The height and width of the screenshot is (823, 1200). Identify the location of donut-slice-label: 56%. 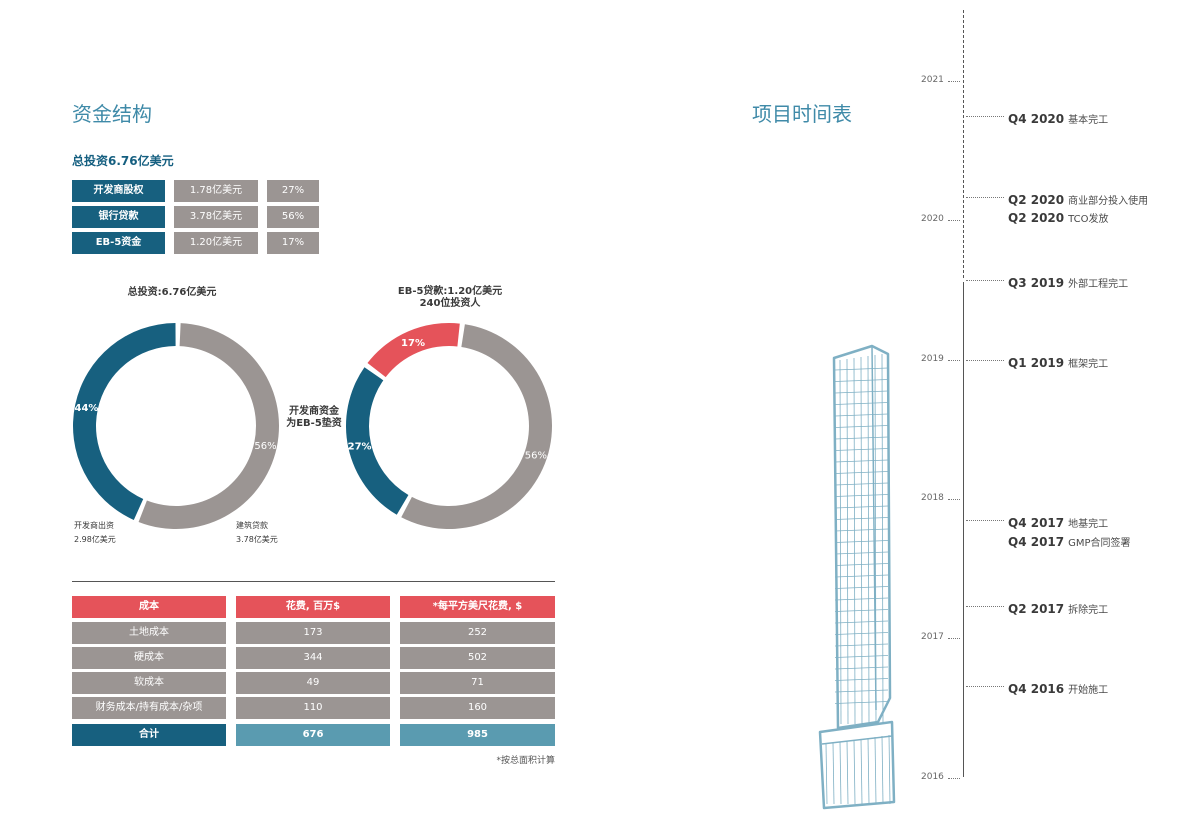
(536, 456).